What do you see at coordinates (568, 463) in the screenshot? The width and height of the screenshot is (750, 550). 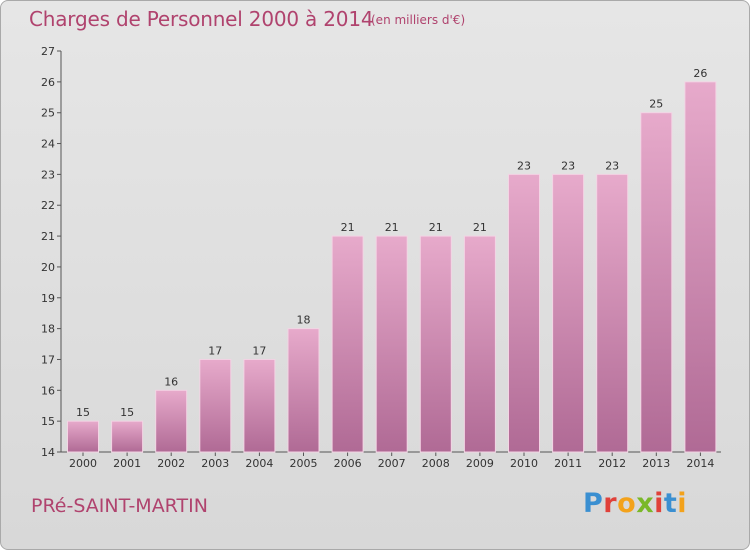 I see `x-tick-label: 2011` at bounding box center [568, 463].